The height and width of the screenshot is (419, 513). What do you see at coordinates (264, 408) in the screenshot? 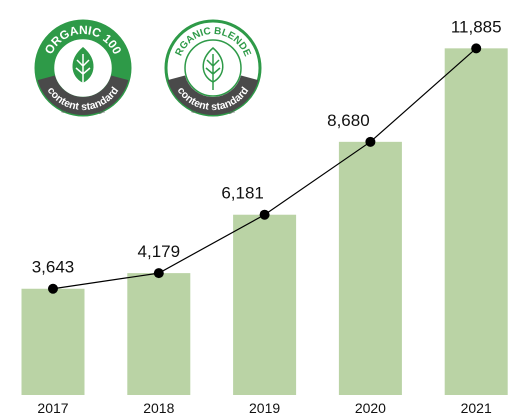
I see `x-tick-label: 2019` at bounding box center [264, 408].